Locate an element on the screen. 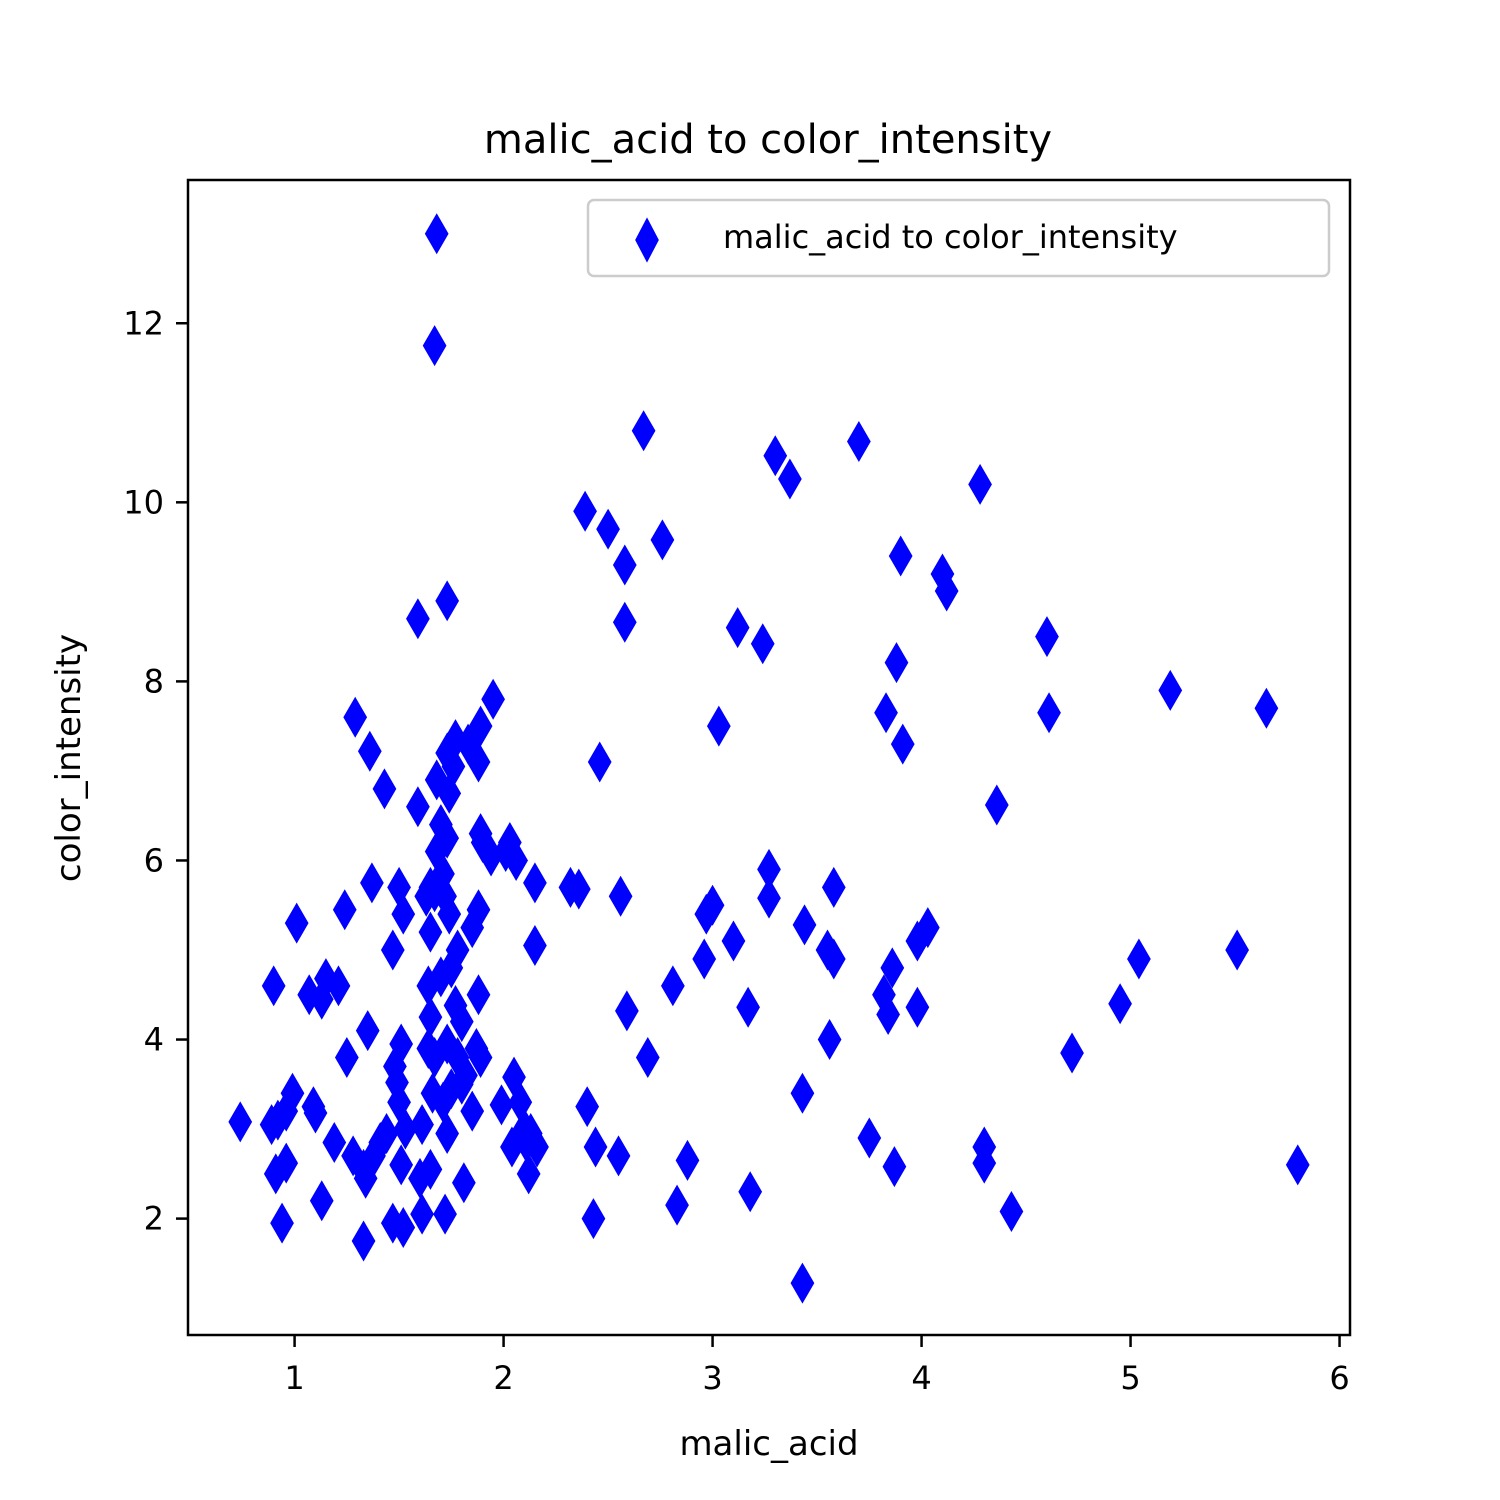 This screenshot has width=1500, height=1500. x-tick-label: 4 is located at coordinates (921, 1378).